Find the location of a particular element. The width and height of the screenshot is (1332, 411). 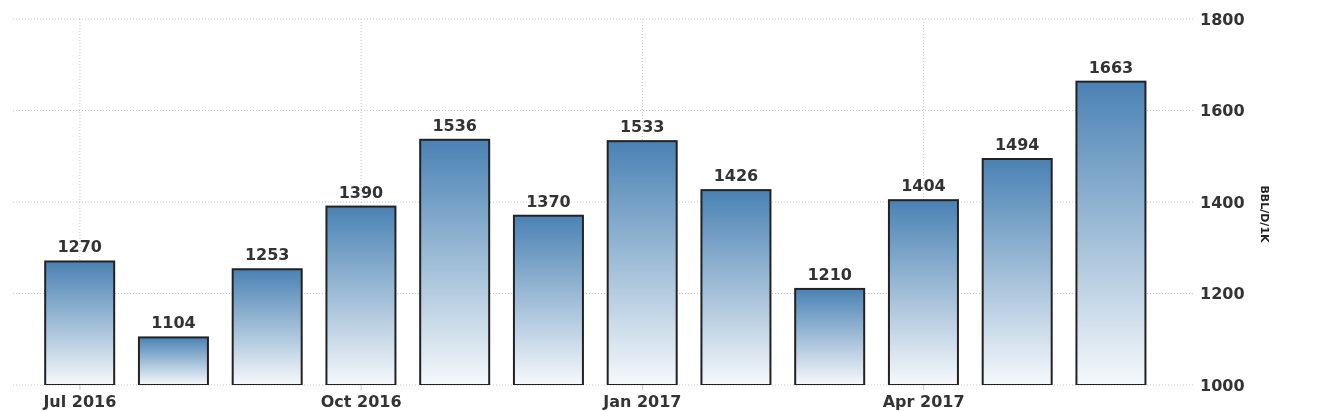

y-tick-label: 1200 is located at coordinates (1222, 294).